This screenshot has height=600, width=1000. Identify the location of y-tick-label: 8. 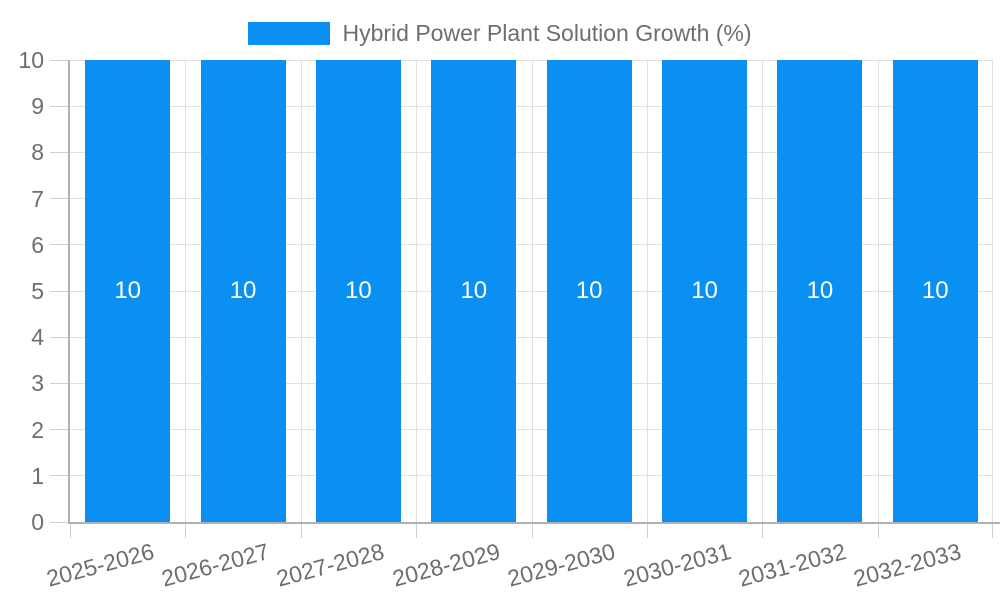
(37, 152).